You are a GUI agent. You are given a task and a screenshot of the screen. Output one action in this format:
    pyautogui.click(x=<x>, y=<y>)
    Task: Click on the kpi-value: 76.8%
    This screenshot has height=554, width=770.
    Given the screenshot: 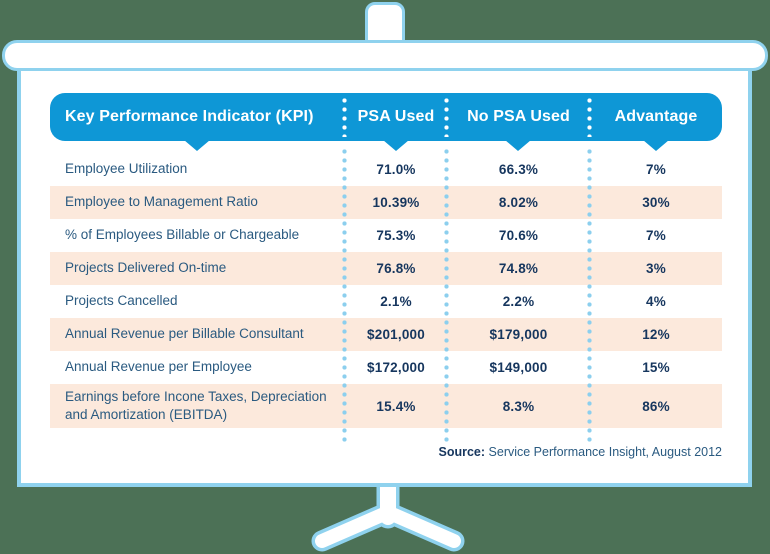 What is the action you would take?
    pyautogui.click(x=396, y=268)
    